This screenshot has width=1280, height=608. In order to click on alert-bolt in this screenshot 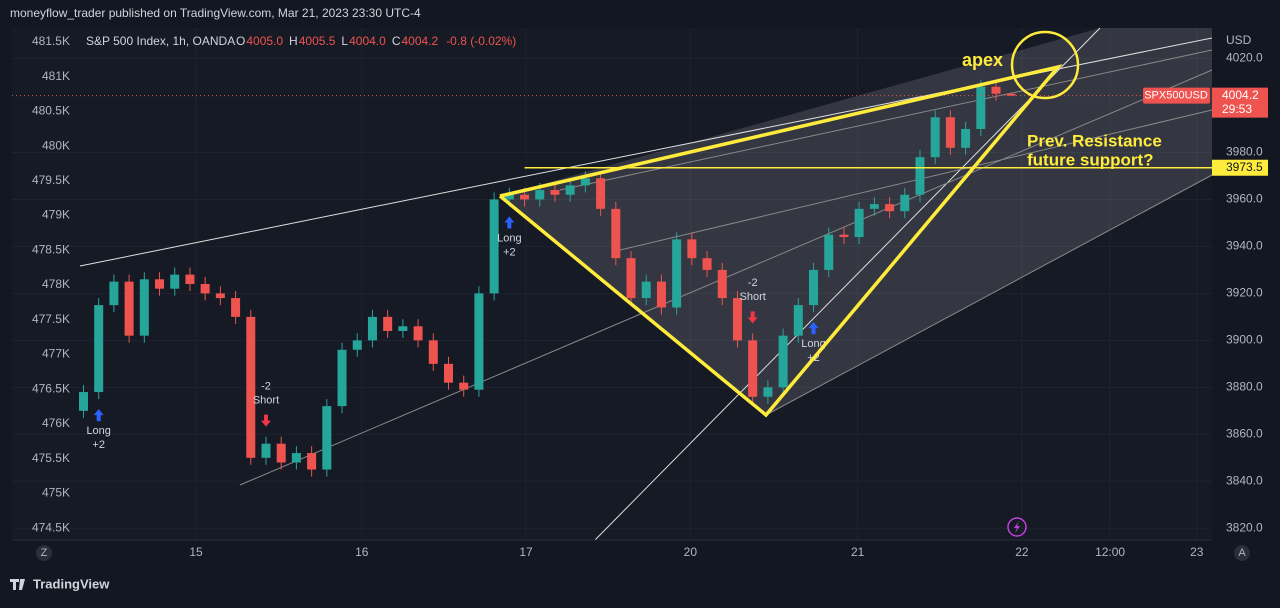, I will do `click(1017, 527)`.